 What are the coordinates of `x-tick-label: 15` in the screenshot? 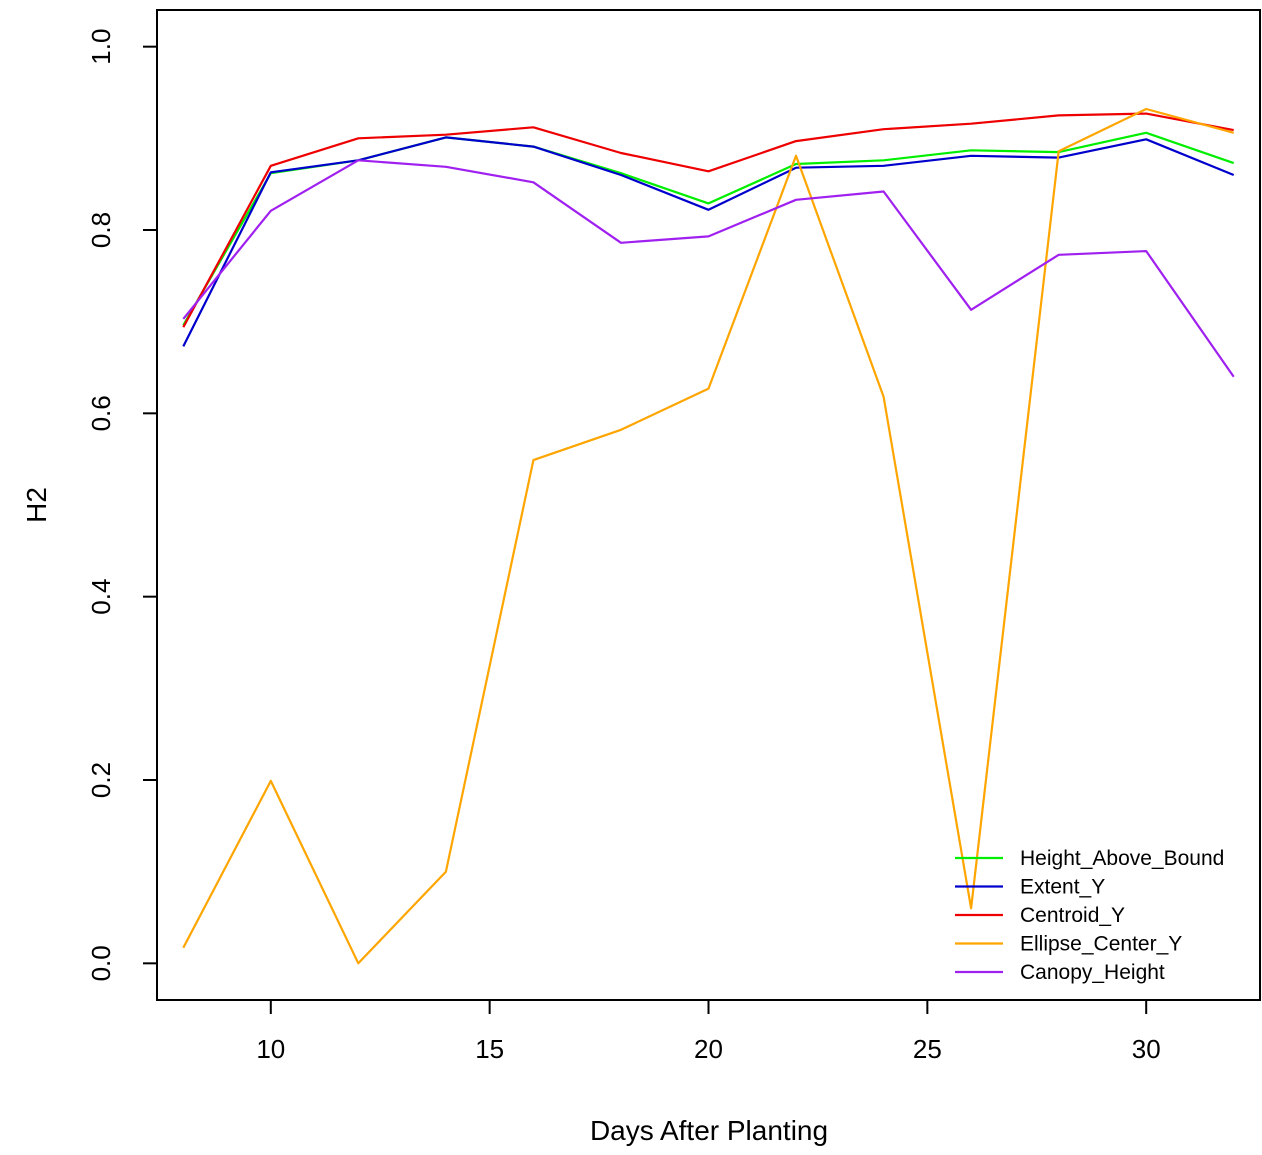 It's located at (489, 1049).